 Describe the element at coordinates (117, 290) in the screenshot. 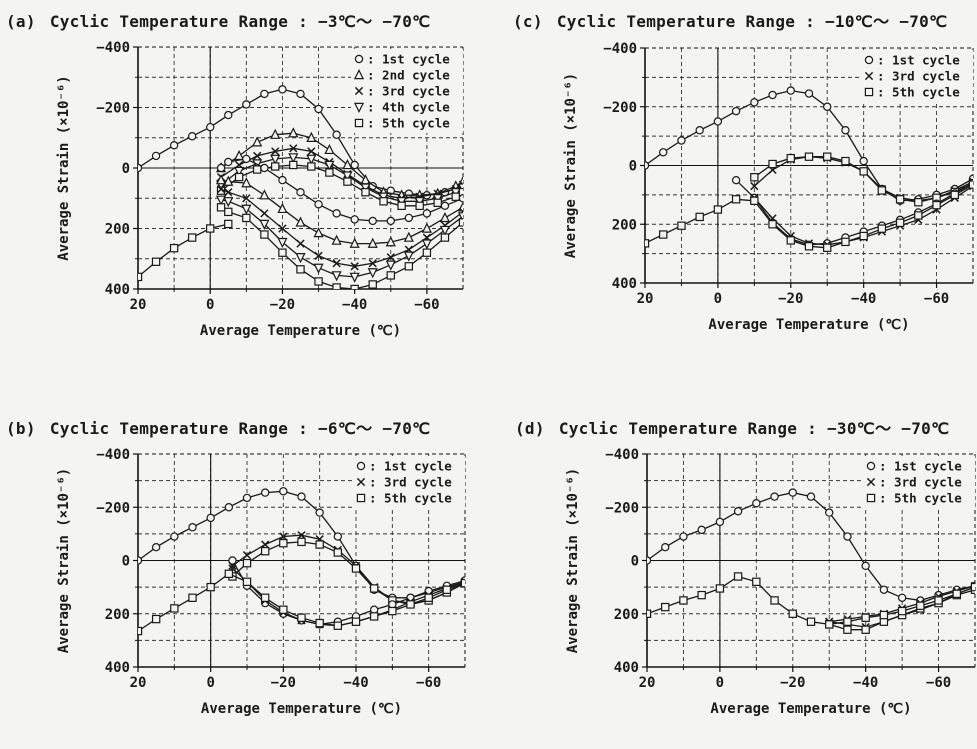

I see `y-tick-label: 400` at that location.